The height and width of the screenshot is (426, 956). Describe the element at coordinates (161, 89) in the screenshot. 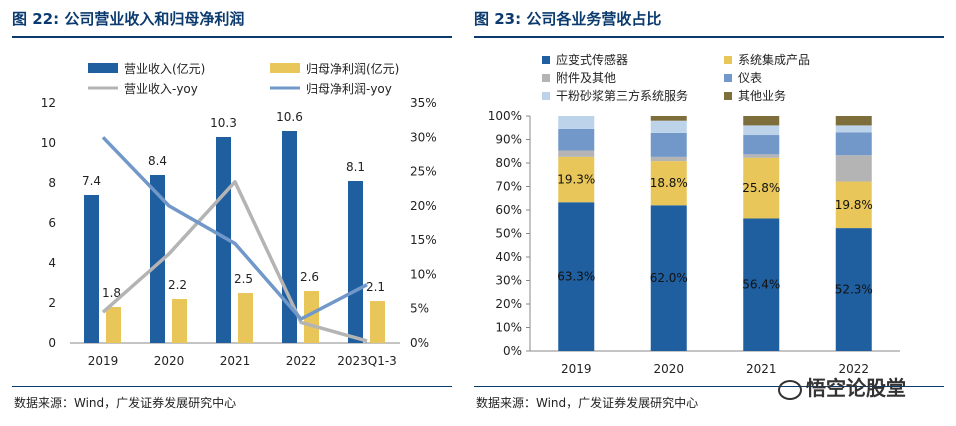

I see `legend-revenue-yoy-label: 营业收入-yoy` at that location.